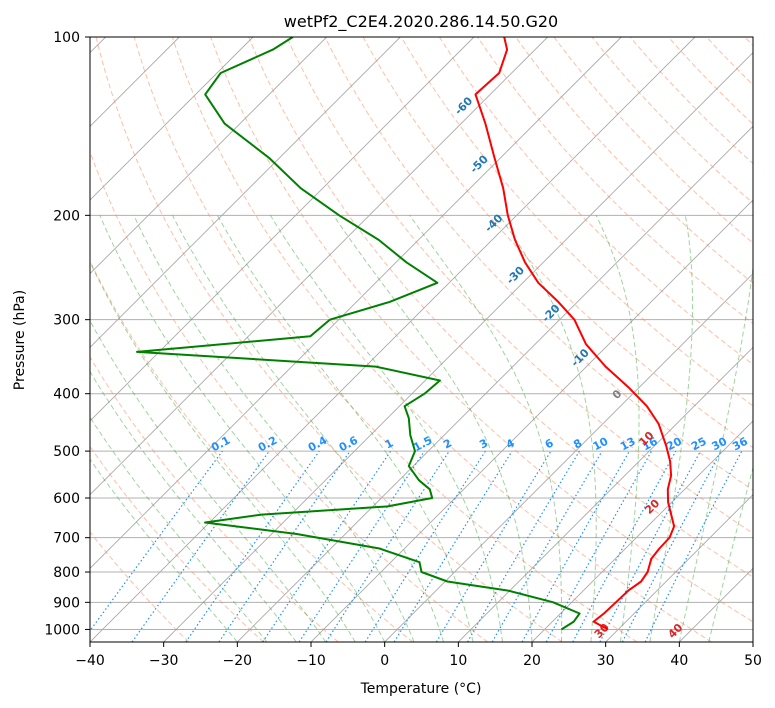 The height and width of the screenshot is (708, 775). Describe the element at coordinates (699, 444) in the screenshot. I see `mixing-ratio-label: 25` at that location.